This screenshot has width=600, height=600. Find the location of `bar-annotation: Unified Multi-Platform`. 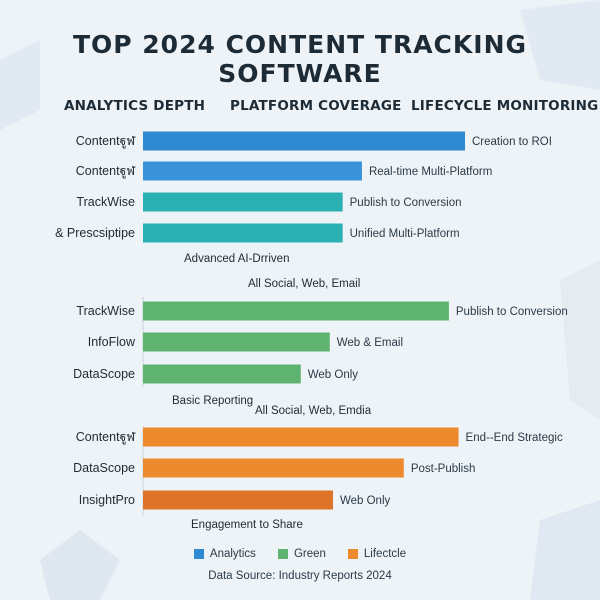

bar-annotation: Unified Multi-Platform is located at coordinates (405, 234).